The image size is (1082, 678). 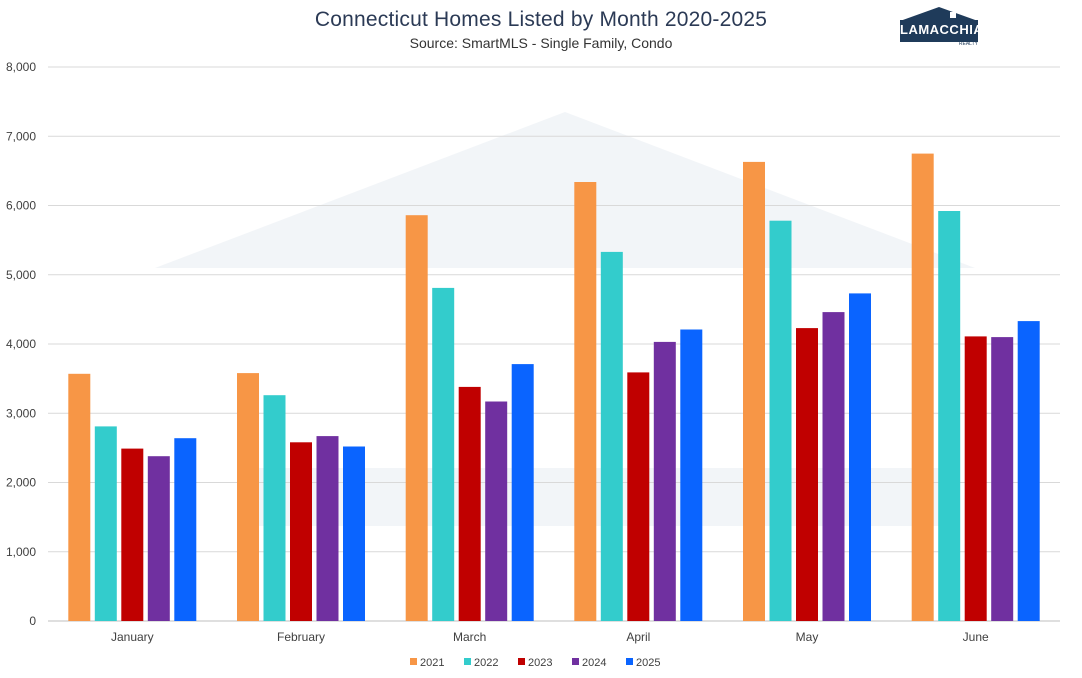 What do you see at coordinates (949, 416) in the screenshot?
I see `bar-2022-june` at bounding box center [949, 416].